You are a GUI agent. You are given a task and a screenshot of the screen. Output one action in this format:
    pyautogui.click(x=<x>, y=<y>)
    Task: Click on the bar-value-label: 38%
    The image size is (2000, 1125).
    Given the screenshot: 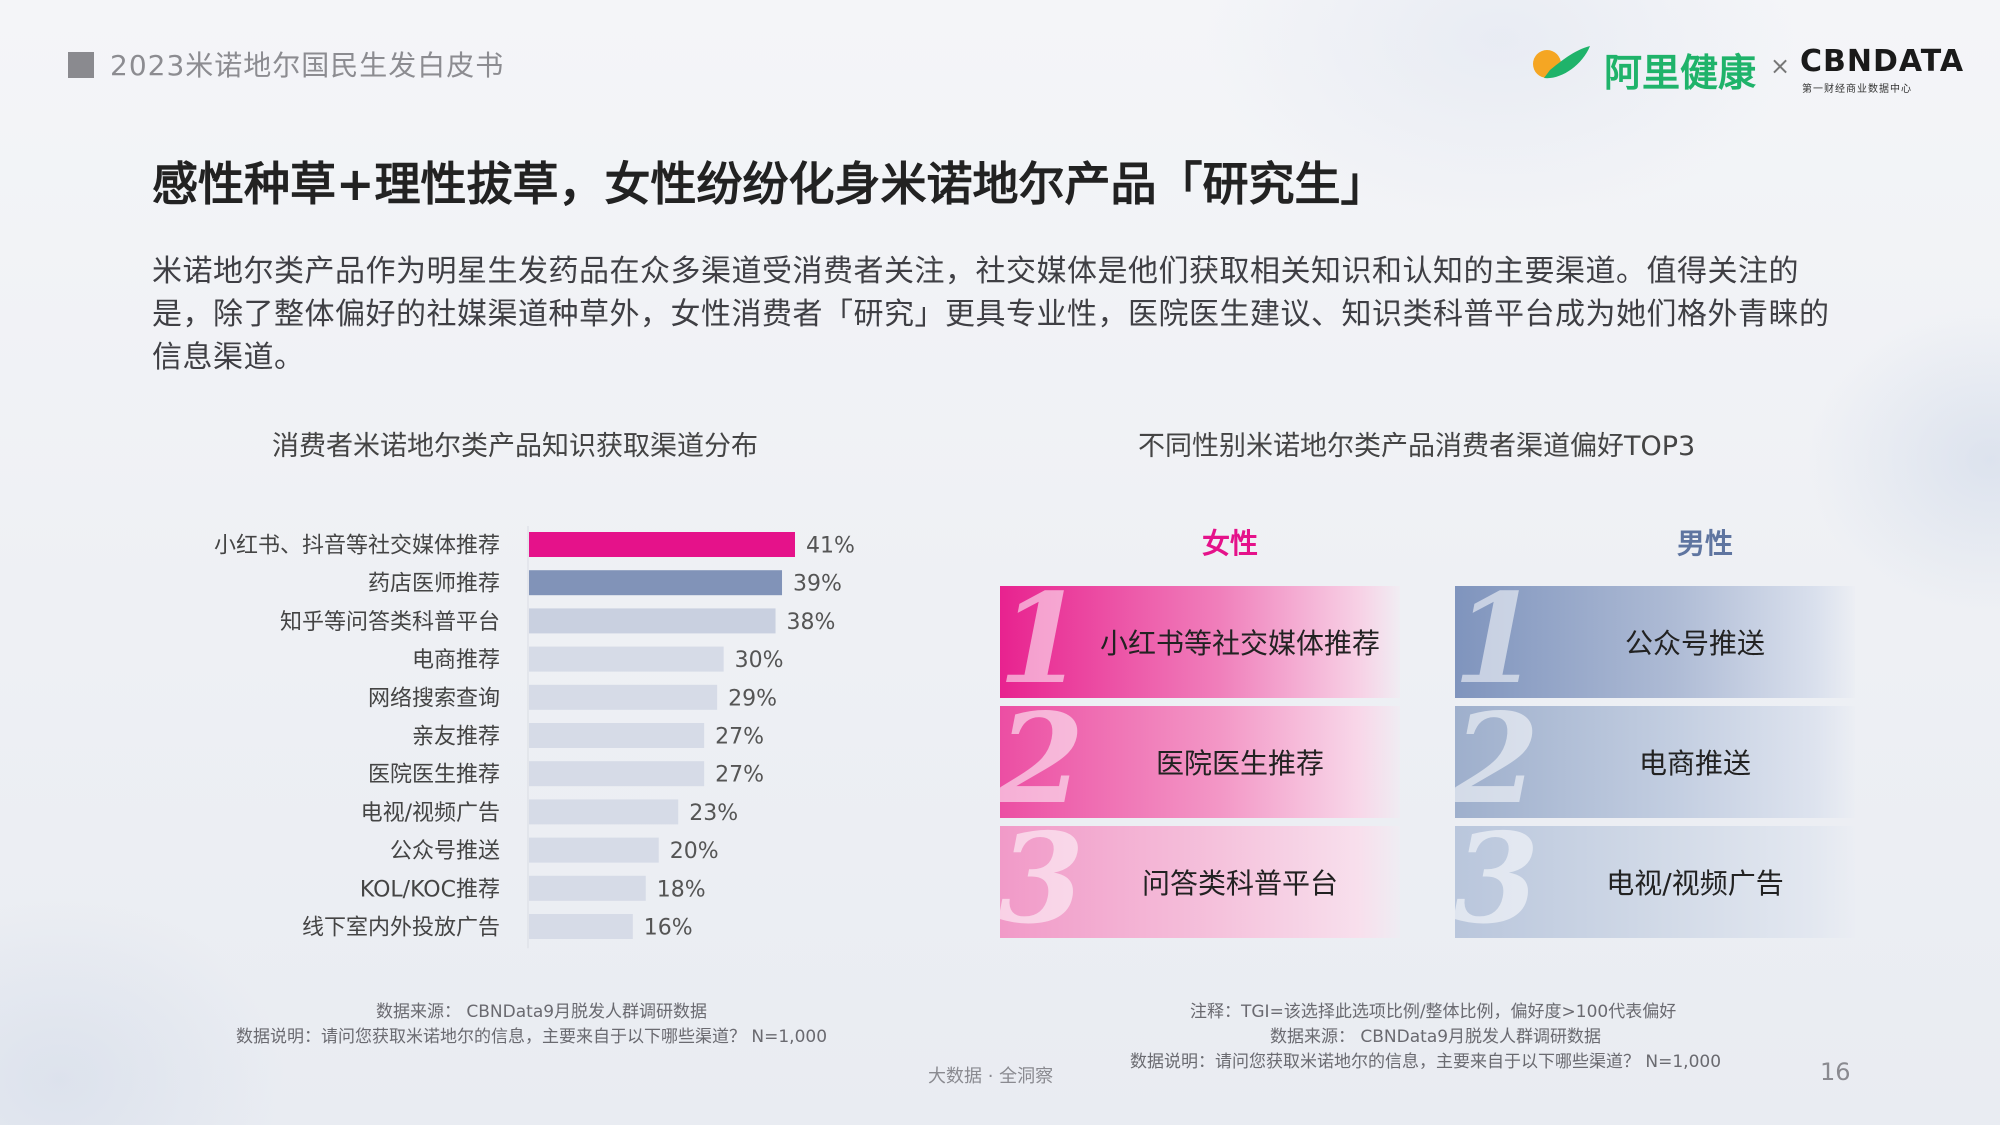 What is the action you would take?
    pyautogui.click(x=811, y=622)
    